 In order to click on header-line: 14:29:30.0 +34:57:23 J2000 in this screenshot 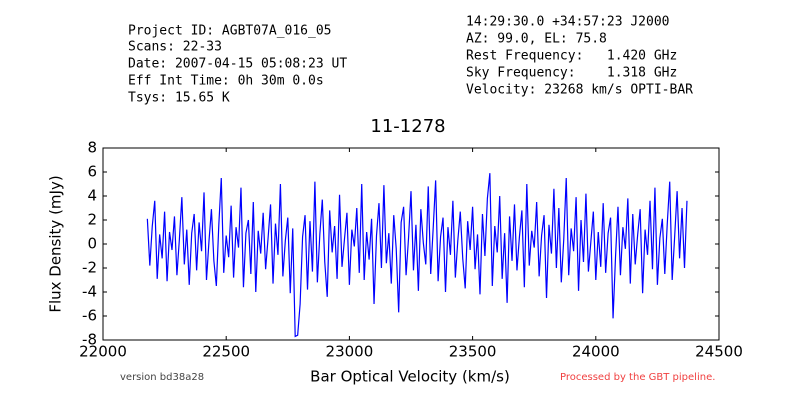, I will do `click(568, 22)`.